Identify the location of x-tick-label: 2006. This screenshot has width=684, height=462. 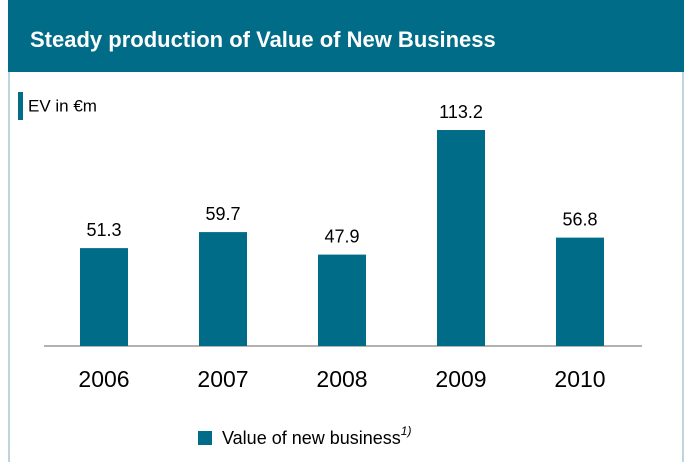
(103, 379).